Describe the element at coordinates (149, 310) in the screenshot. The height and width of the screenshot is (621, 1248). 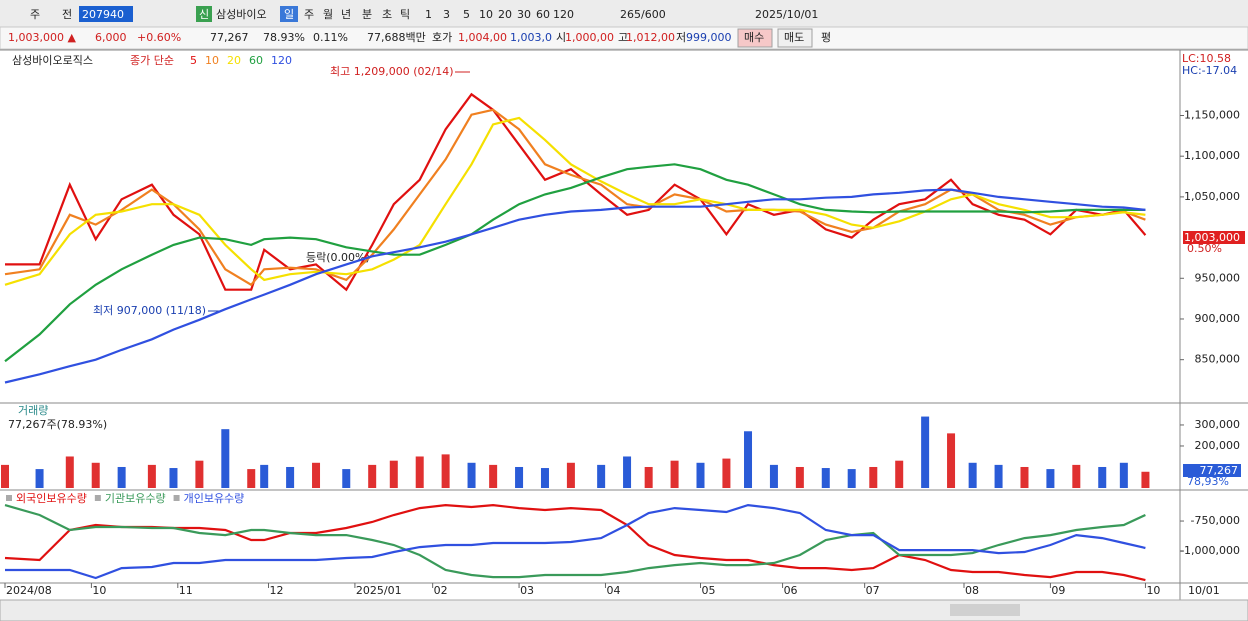
I see `low-annotation: 최저 907,000 (11/18)` at that location.